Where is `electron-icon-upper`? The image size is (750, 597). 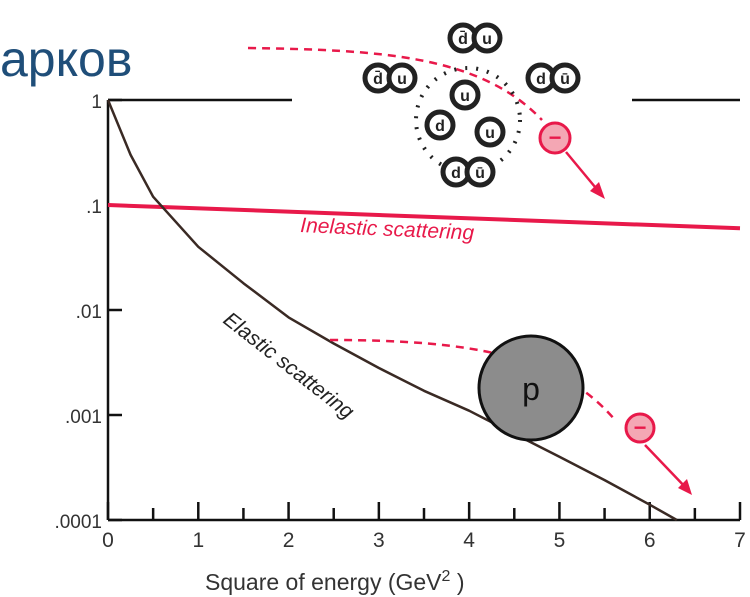 electron-icon-upper is located at coordinates (555, 138).